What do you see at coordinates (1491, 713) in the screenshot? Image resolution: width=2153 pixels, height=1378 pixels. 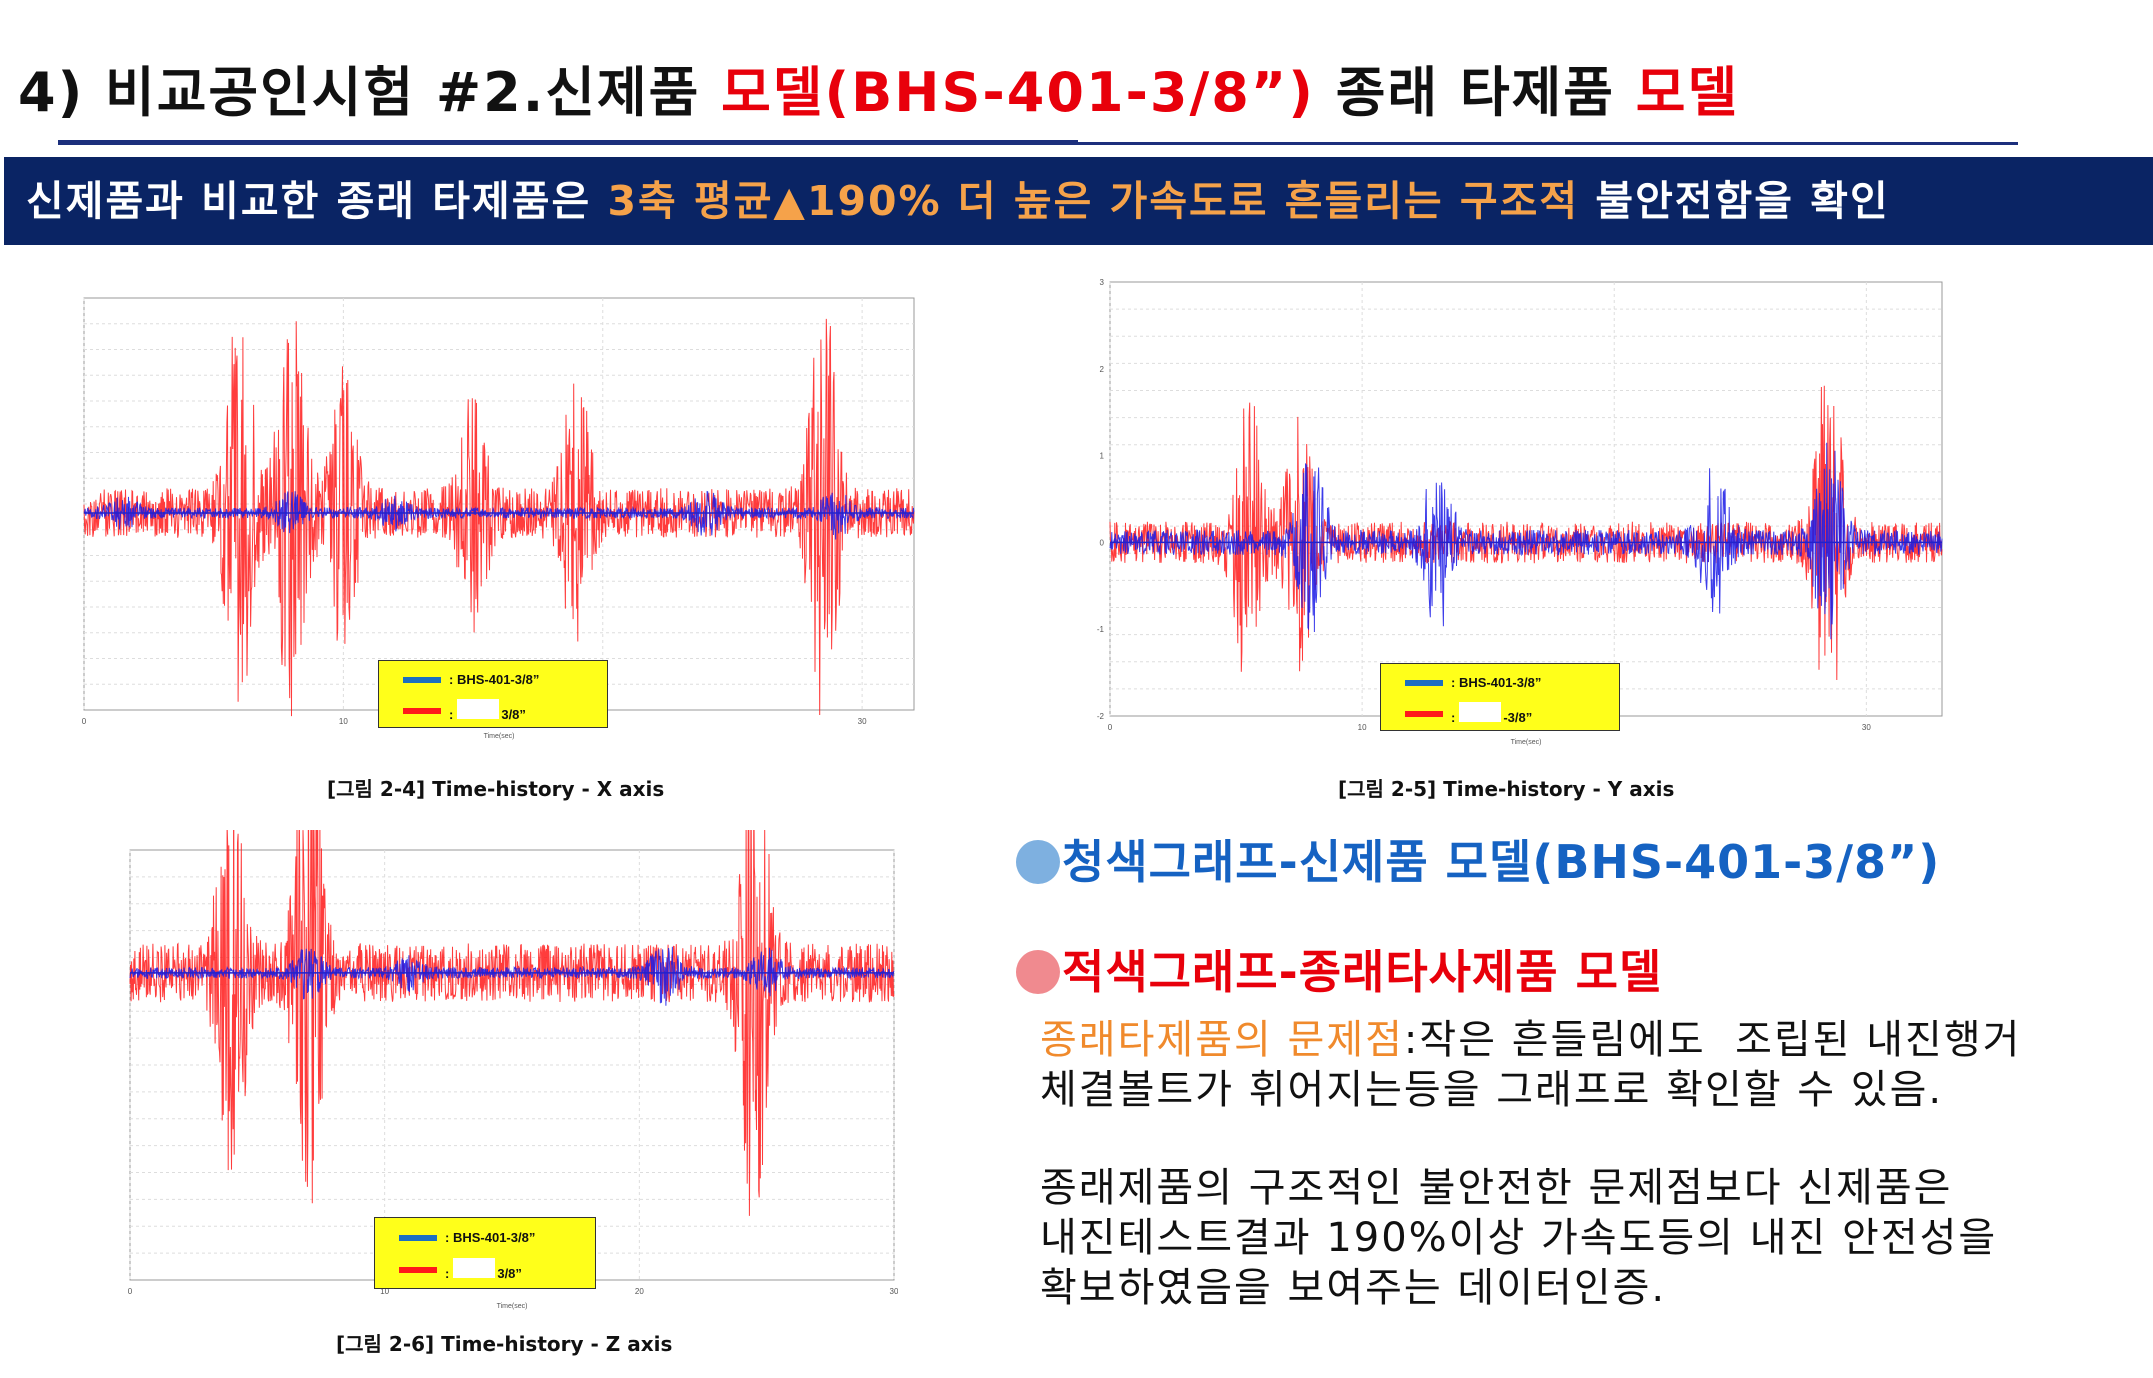 I see `legend-red-label: : -3/8”` at bounding box center [1491, 713].